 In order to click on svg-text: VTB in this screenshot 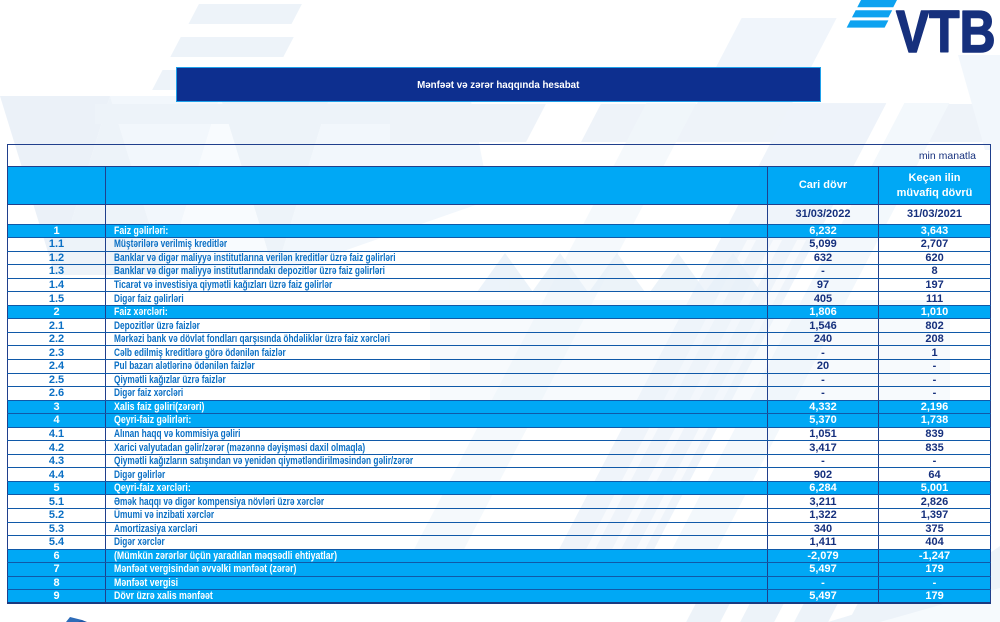, I will do `click(946, 30)`.